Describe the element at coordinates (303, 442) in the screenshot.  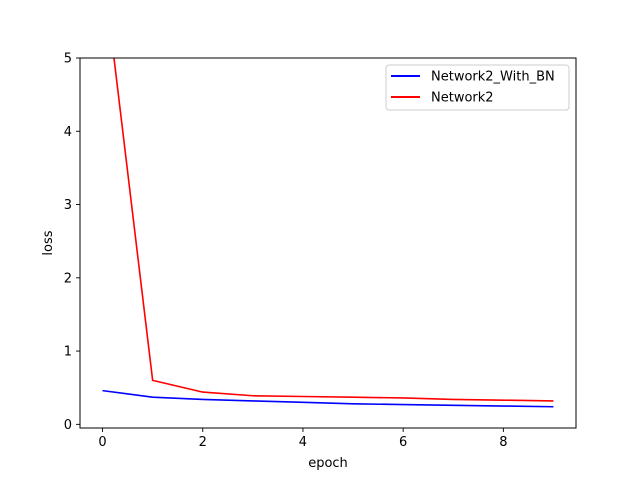
I see `x-tick-label: 4` at that location.